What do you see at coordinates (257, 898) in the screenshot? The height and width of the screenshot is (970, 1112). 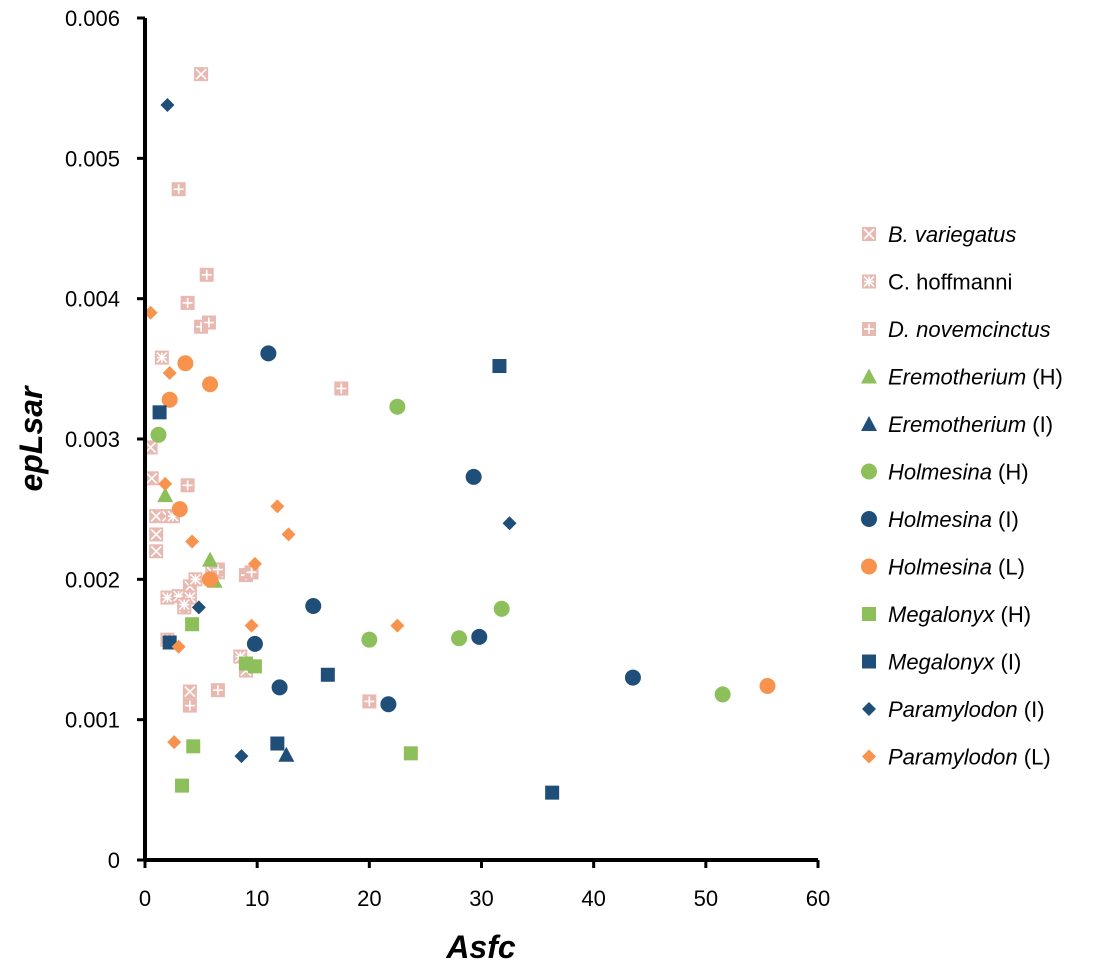 I see `x-tick-label: 10` at bounding box center [257, 898].